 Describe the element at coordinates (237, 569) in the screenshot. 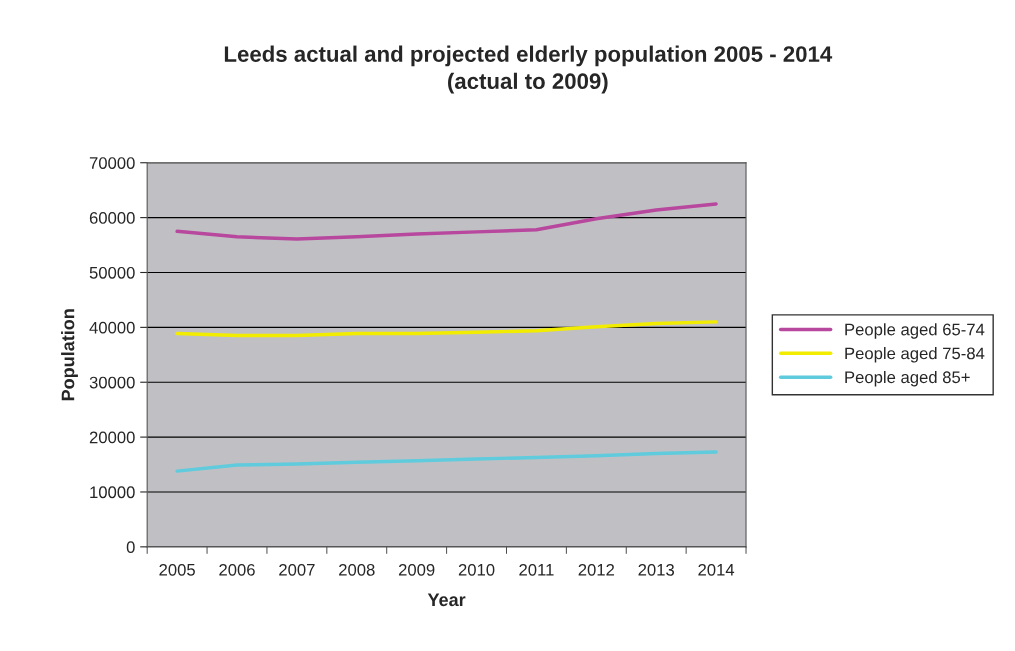

I see `x-tick-label: 2006` at that location.